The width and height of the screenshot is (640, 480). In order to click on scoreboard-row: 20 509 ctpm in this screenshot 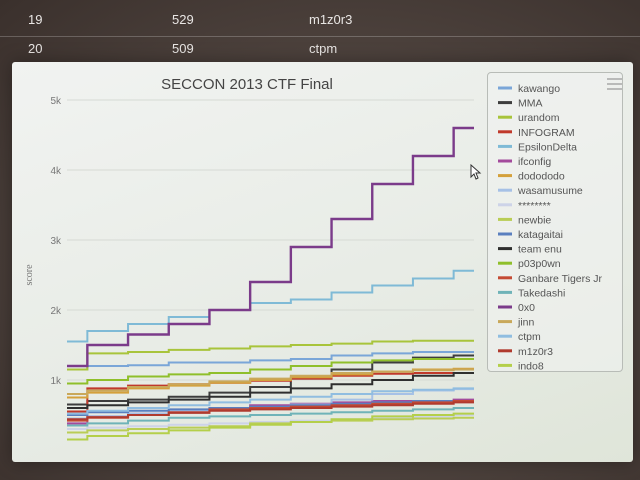, I will do `click(320, 49)`.